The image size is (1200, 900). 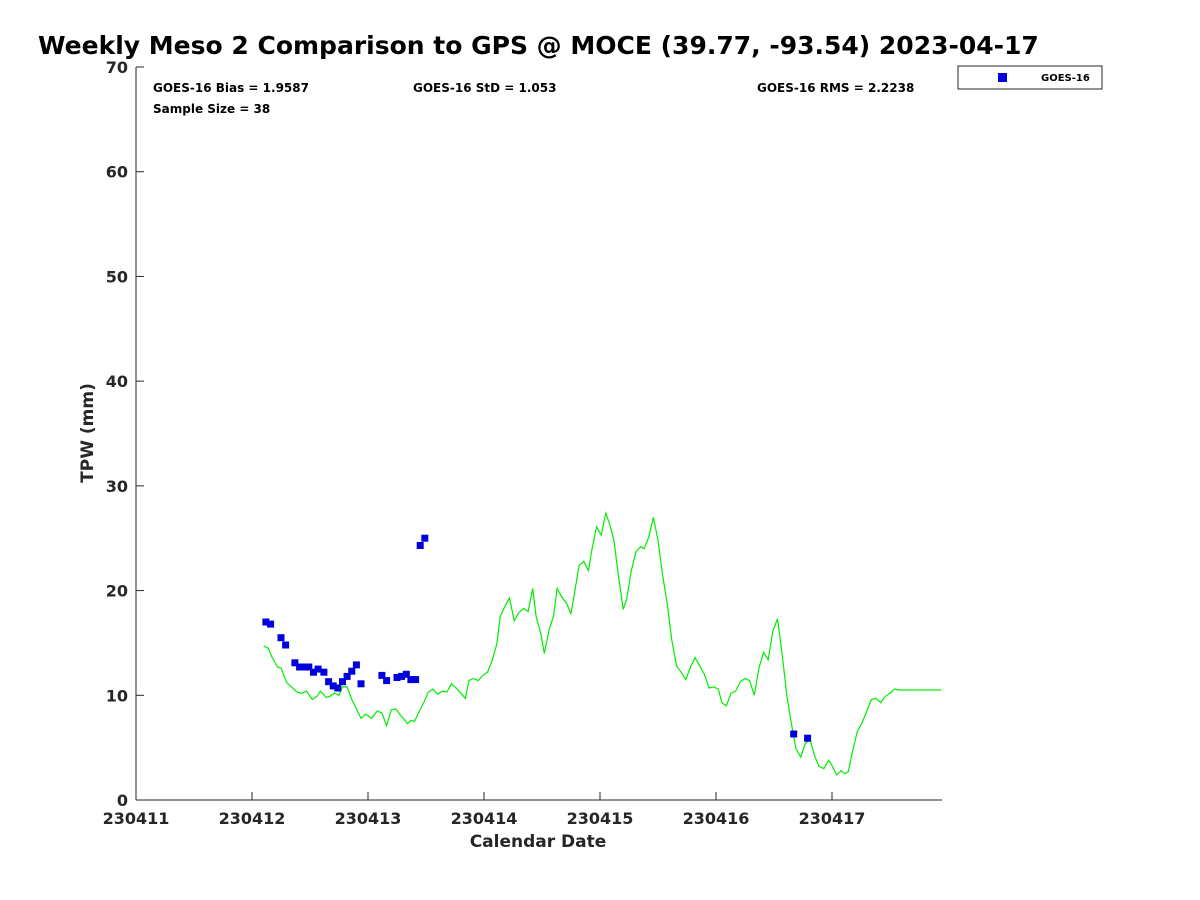 I want to click on y-tick-label: 20, so click(x=117, y=591).